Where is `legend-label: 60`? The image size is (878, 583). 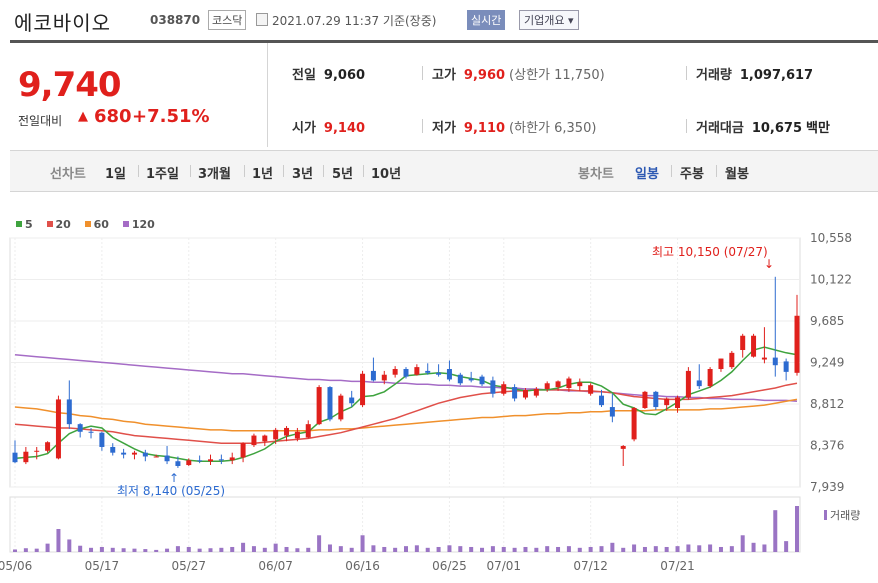 legend-label: 60 is located at coordinates (101, 224).